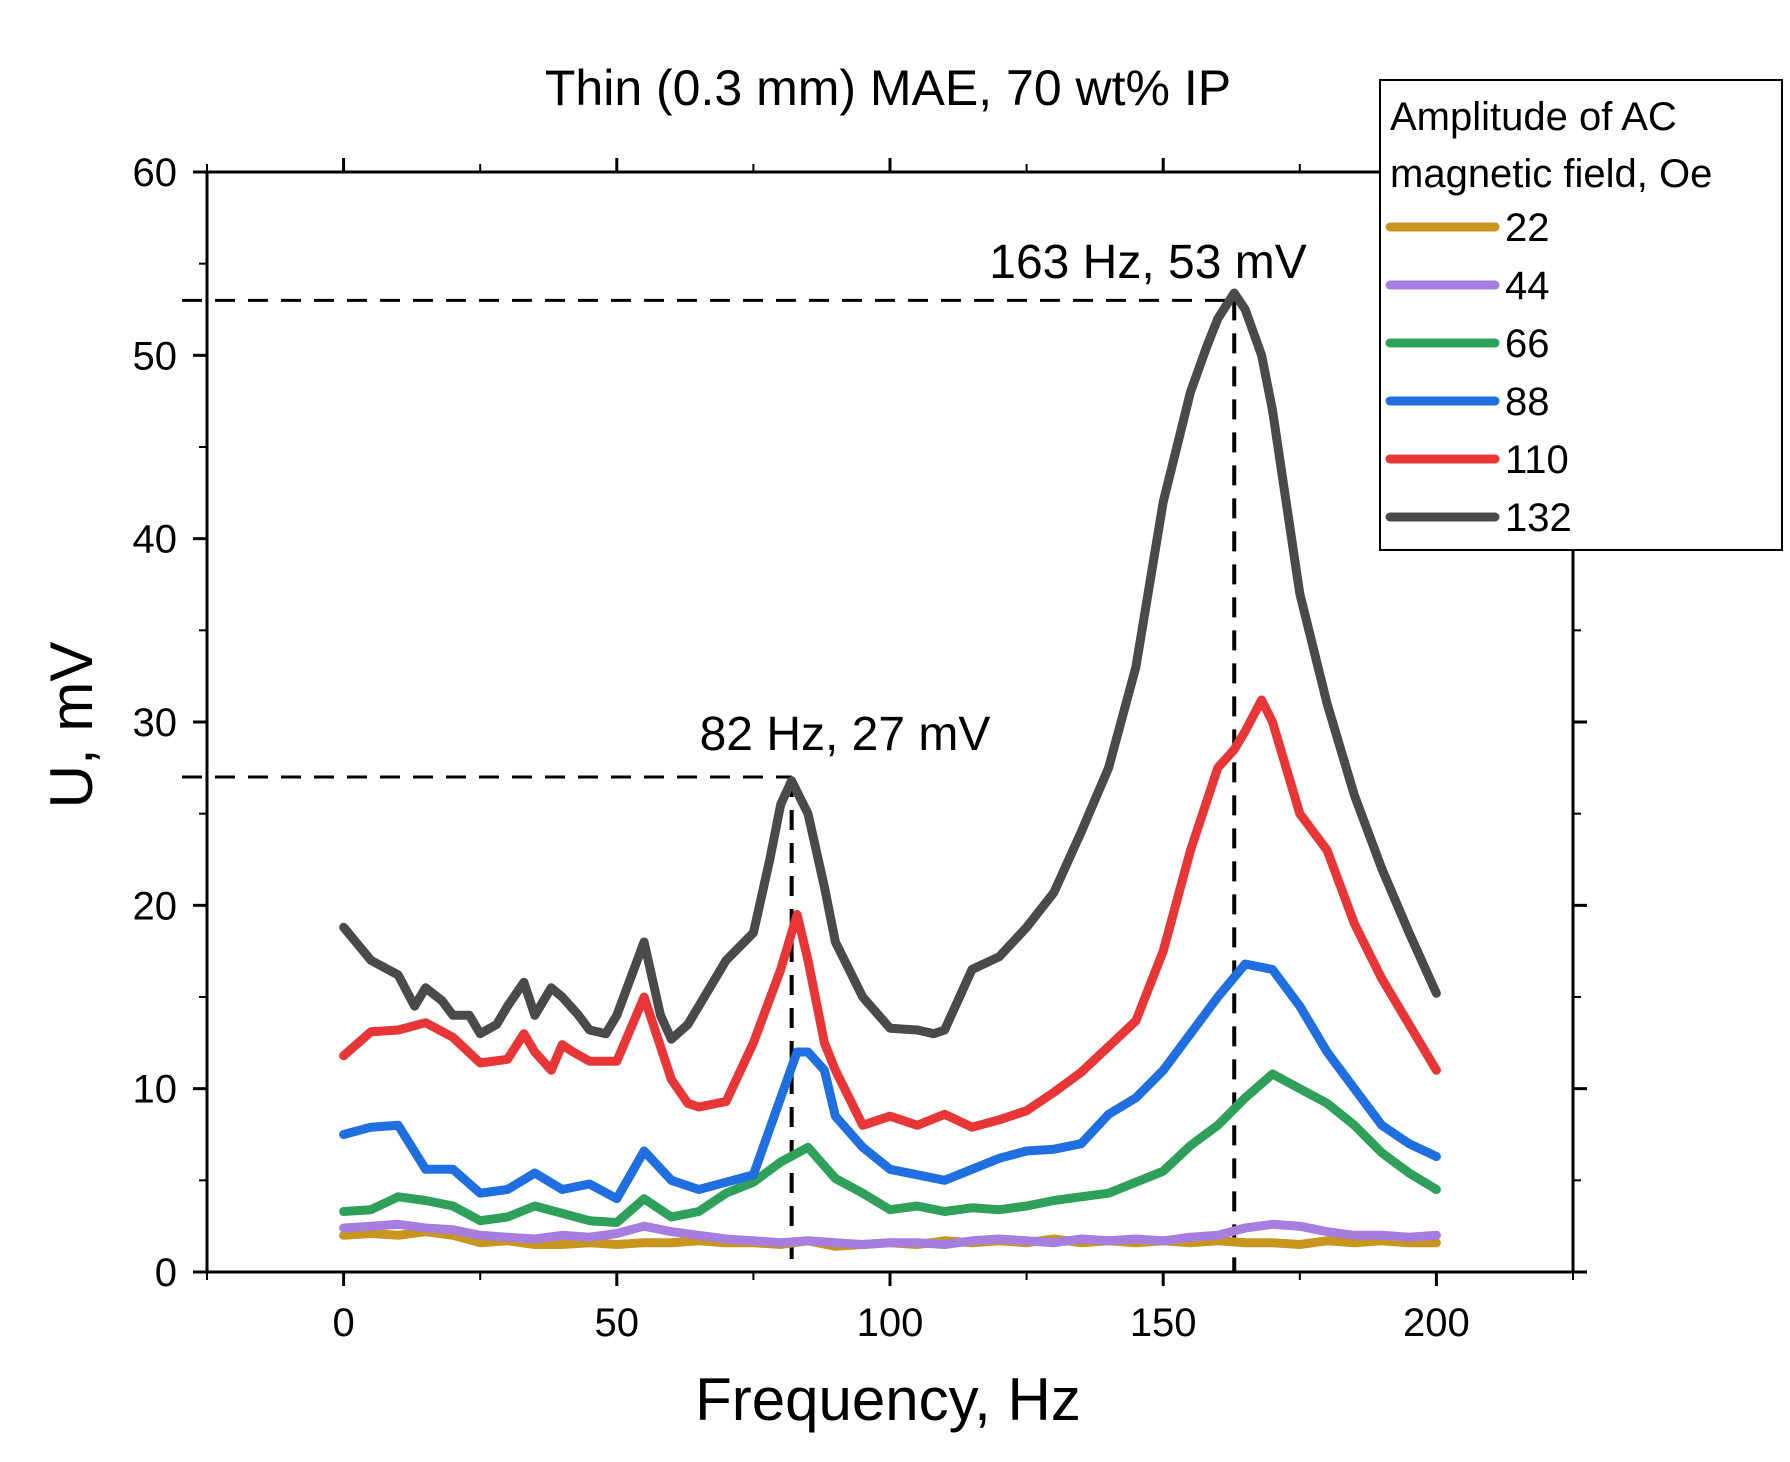  What do you see at coordinates (155, 540) in the screenshot?
I see `y-tick-label: 40` at bounding box center [155, 540].